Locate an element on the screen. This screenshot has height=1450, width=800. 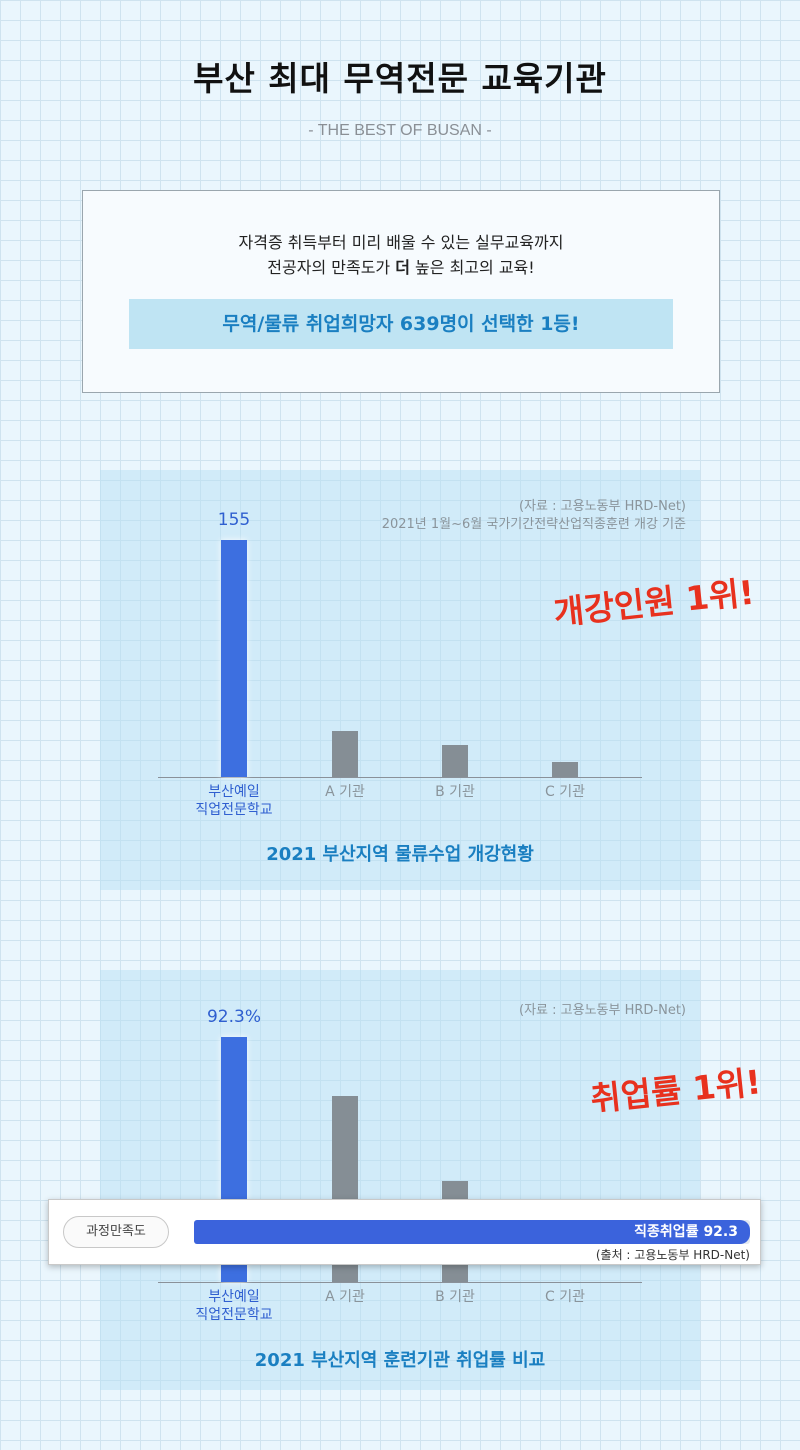
intro-line-2-bold: 더 is located at coordinates (402, 267).